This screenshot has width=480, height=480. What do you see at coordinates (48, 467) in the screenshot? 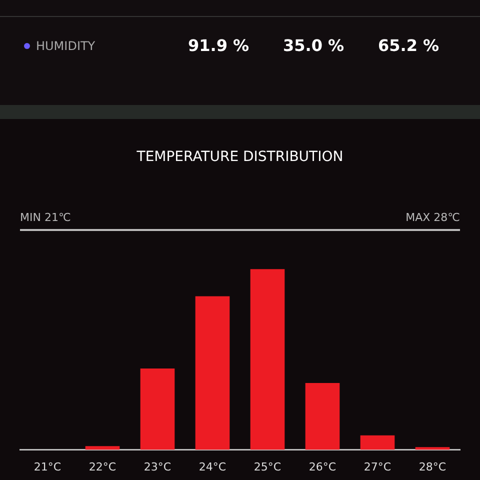
I see `x-tick-label: 21°C` at bounding box center [48, 467].